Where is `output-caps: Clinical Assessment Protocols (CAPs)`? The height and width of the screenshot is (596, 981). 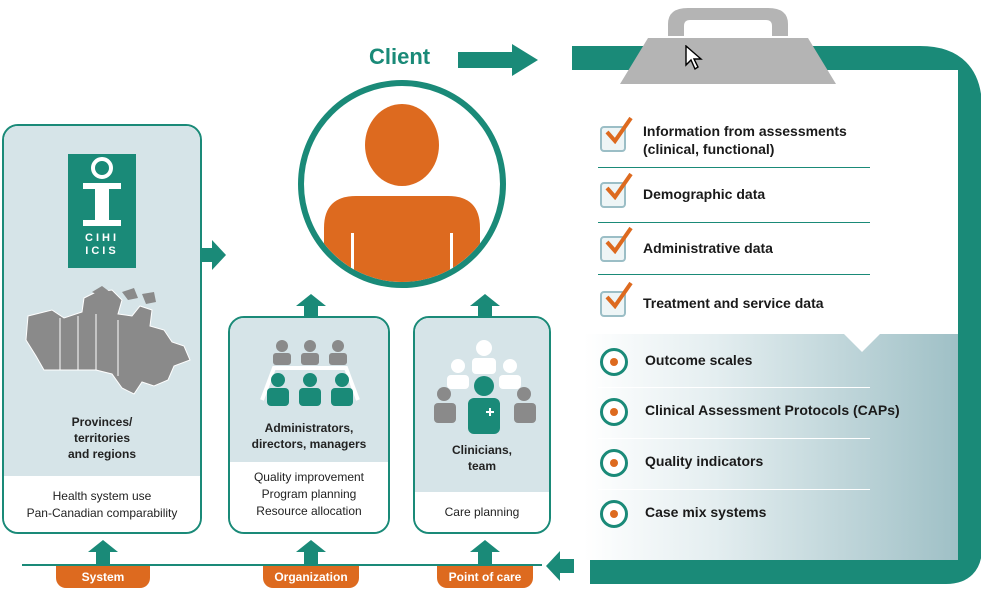 output-caps: Clinical Assessment Protocols (CAPs) is located at coordinates (765, 413).